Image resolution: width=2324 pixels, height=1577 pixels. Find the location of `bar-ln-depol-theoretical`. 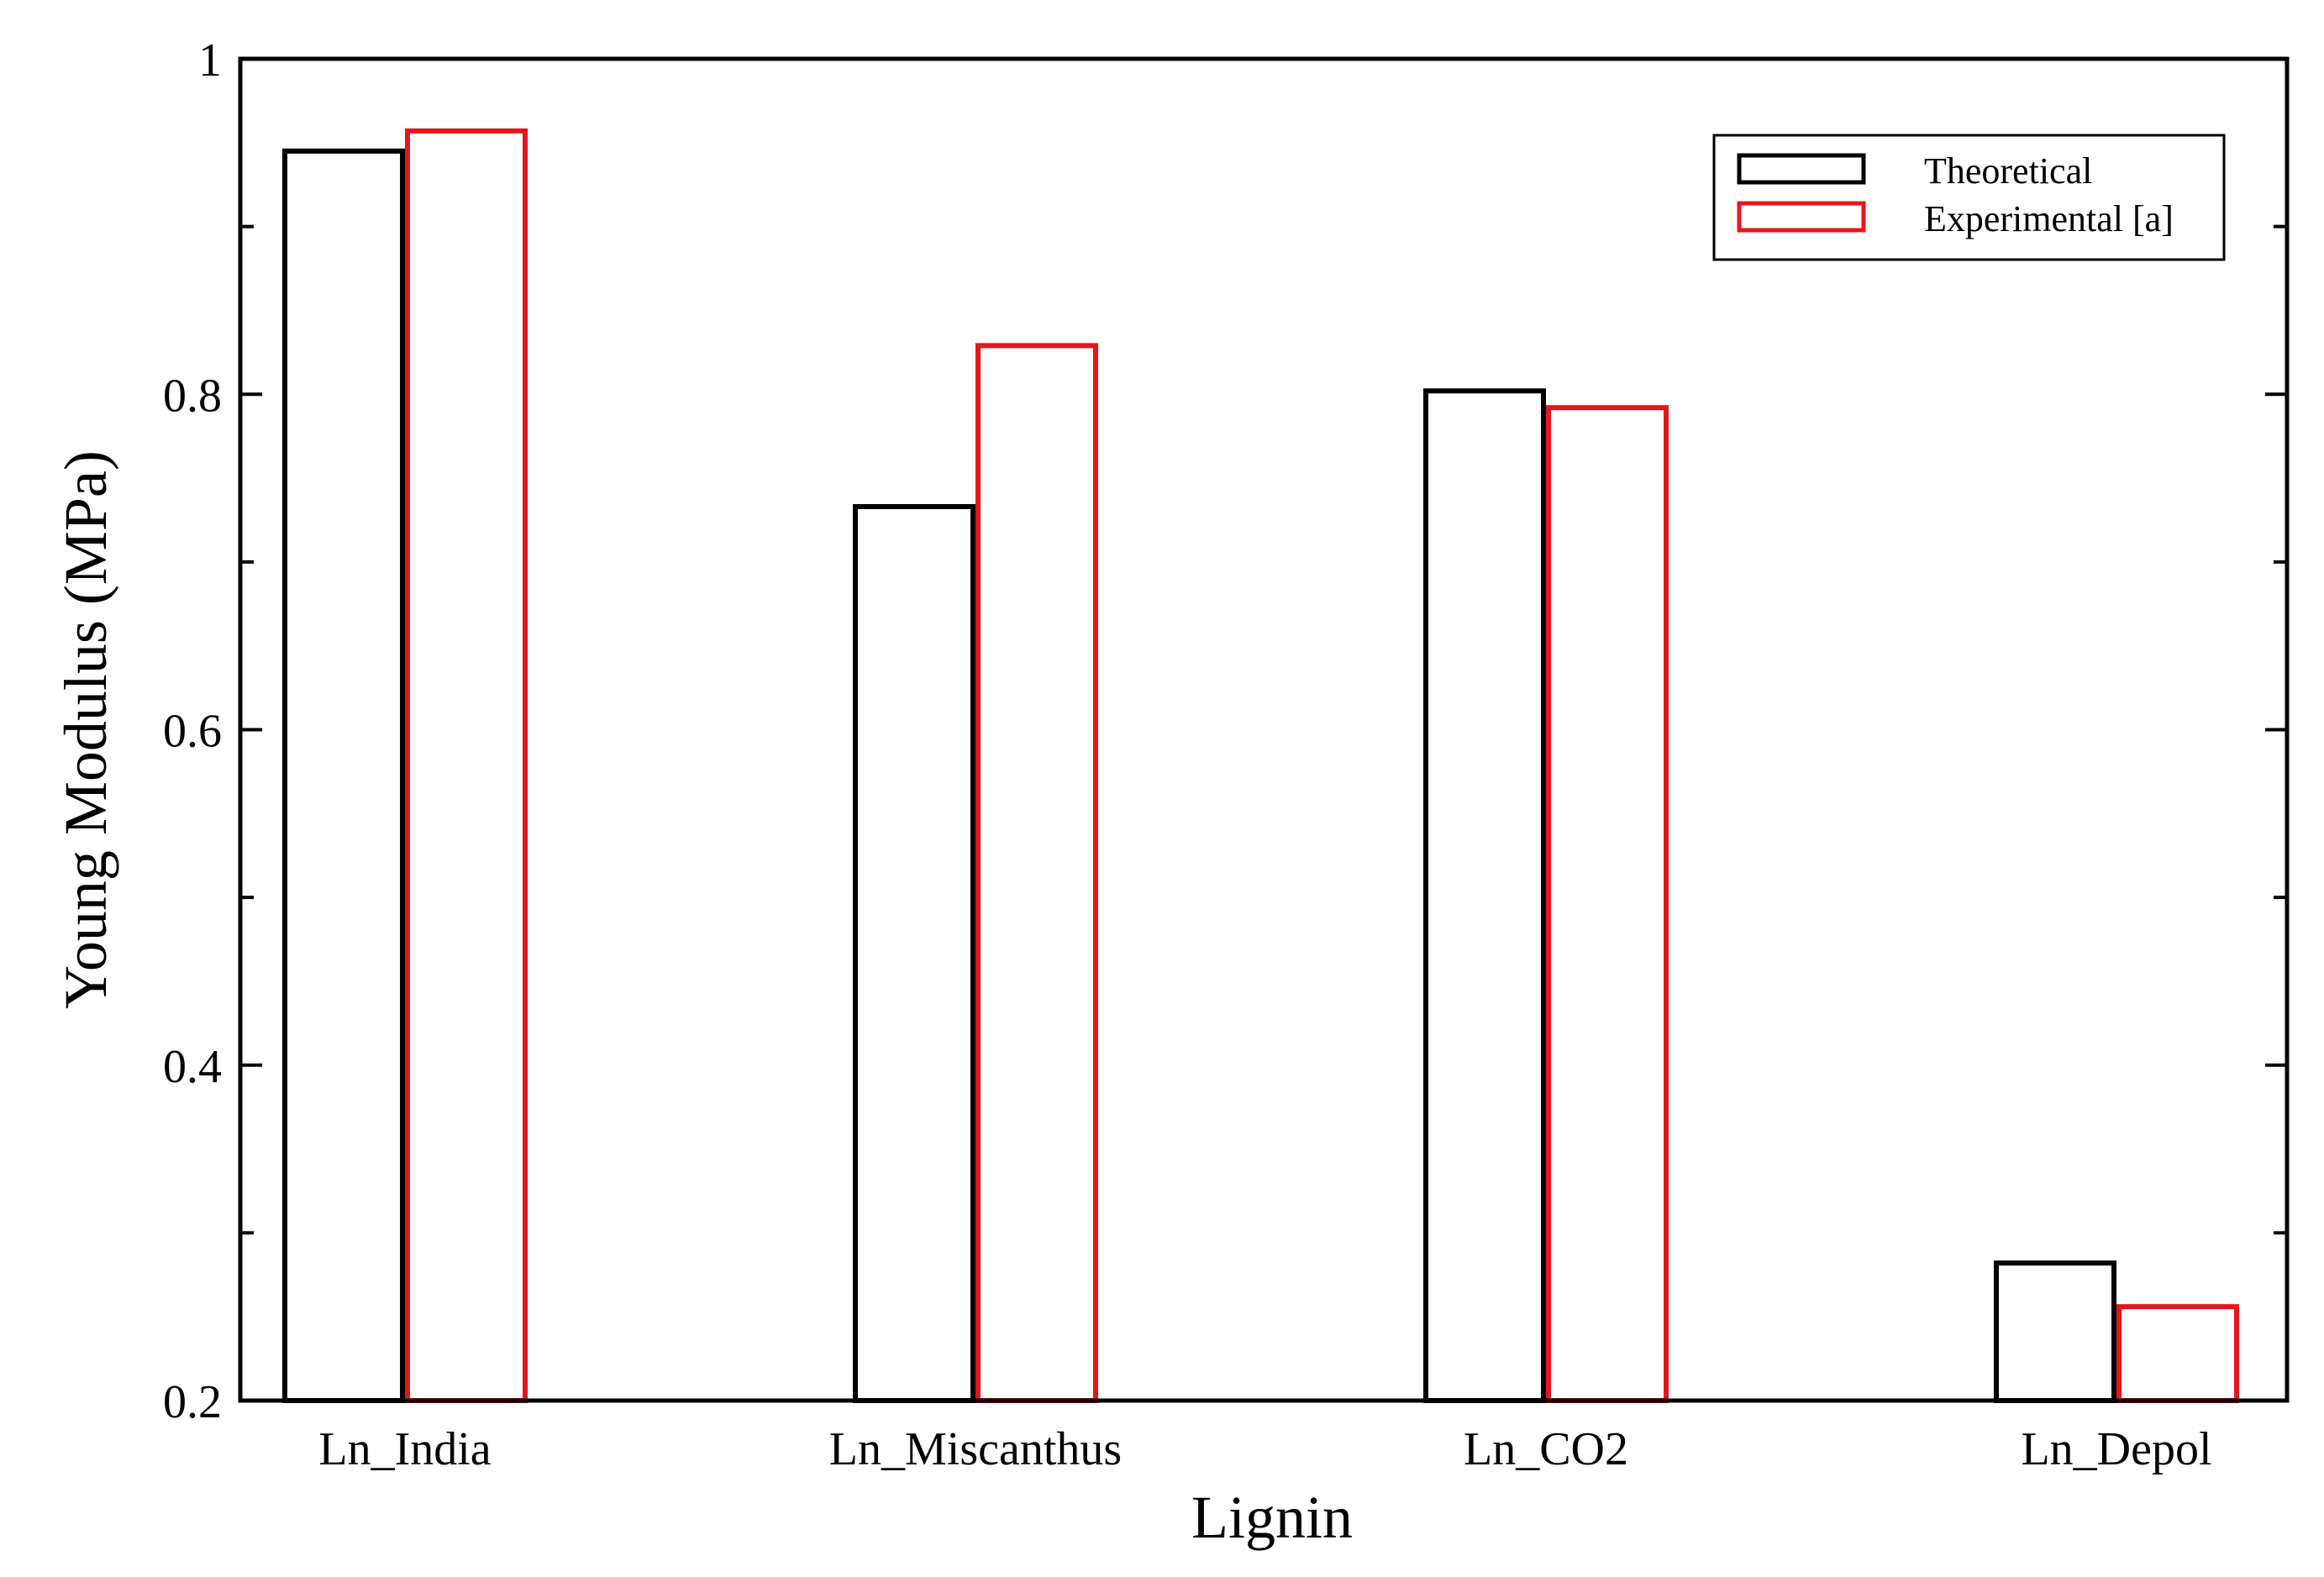

bar-ln-depol-theoretical is located at coordinates (2055, 1331).